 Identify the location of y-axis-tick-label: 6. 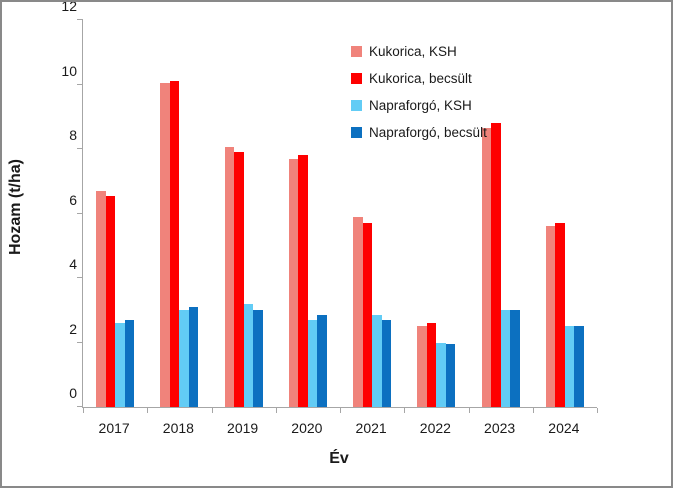
(73, 199).